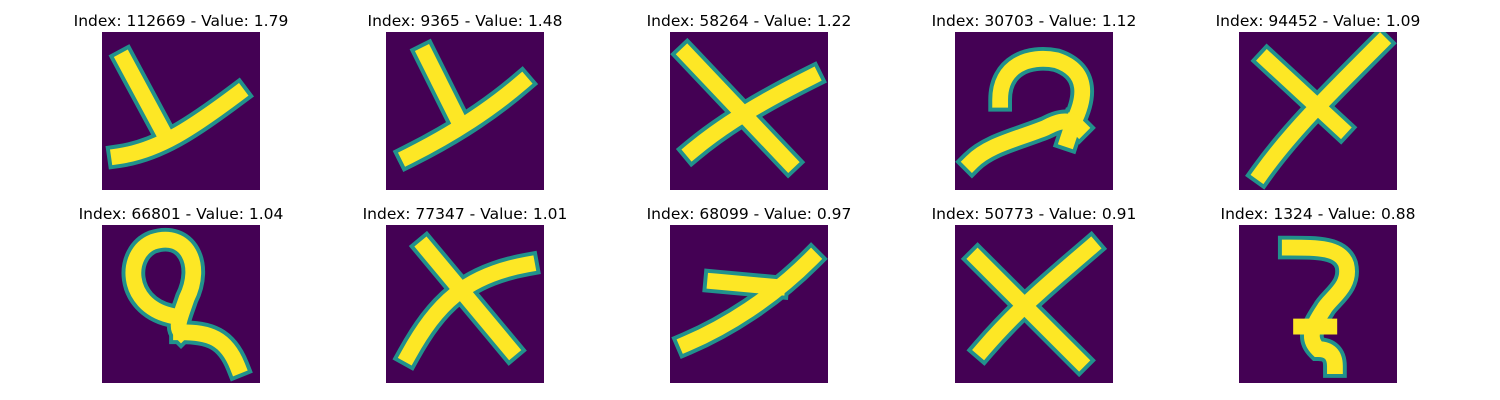  I want to click on image-panel: Index: 9365 - Value: 1.48, so click(465, 106).